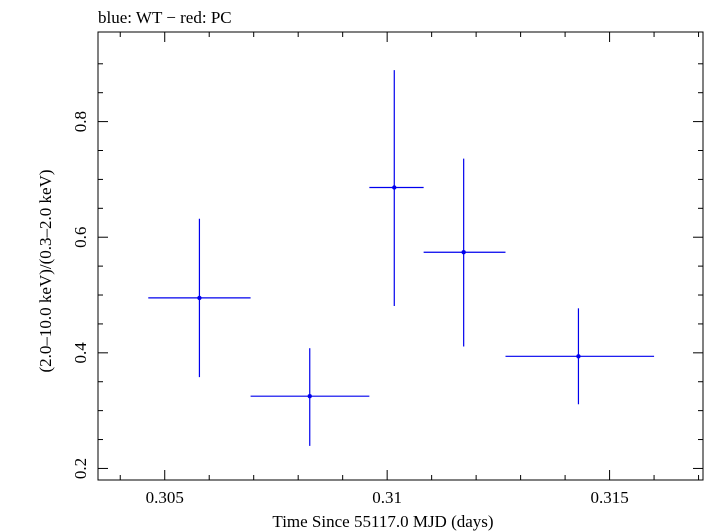  Describe the element at coordinates (80, 121) in the screenshot. I see `y-tick-label: 0.8` at that location.